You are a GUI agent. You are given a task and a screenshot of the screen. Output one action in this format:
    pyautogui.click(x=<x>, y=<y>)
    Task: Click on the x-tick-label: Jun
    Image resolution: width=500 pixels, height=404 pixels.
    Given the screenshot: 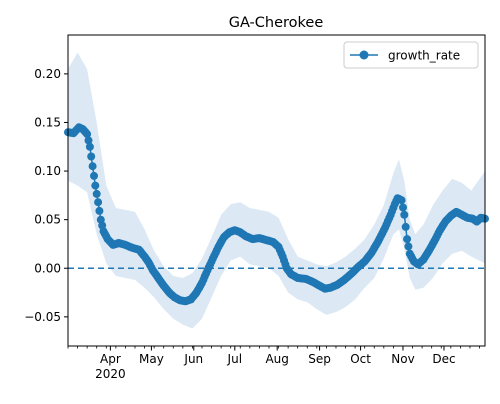 What is the action you would take?
    pyautogui.click(x=193, y=359)
    